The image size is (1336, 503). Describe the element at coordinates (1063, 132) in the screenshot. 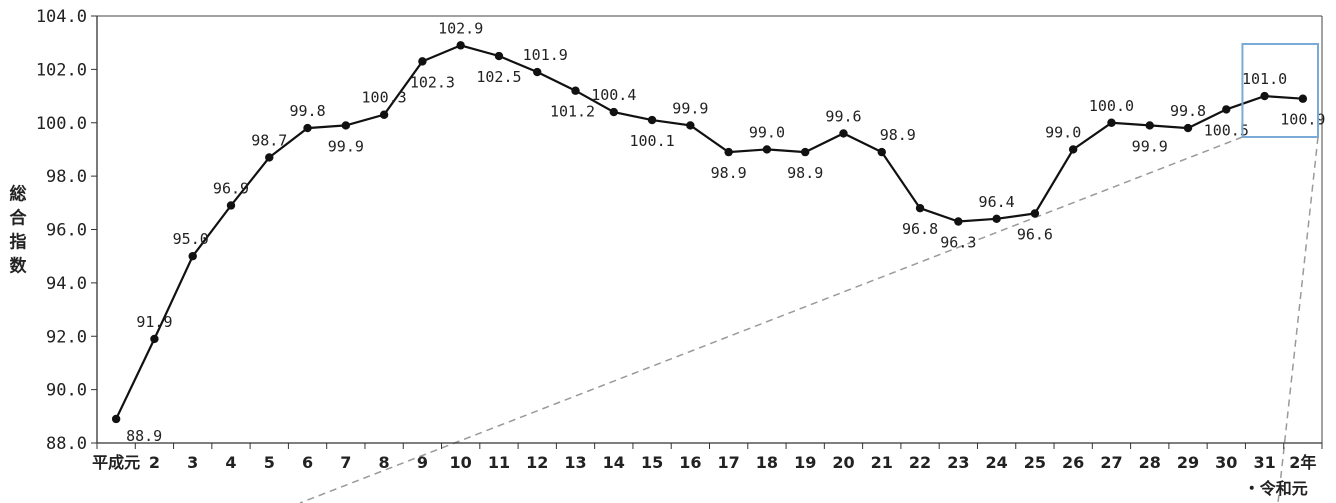

I see `data-label: 99.0` at that location.